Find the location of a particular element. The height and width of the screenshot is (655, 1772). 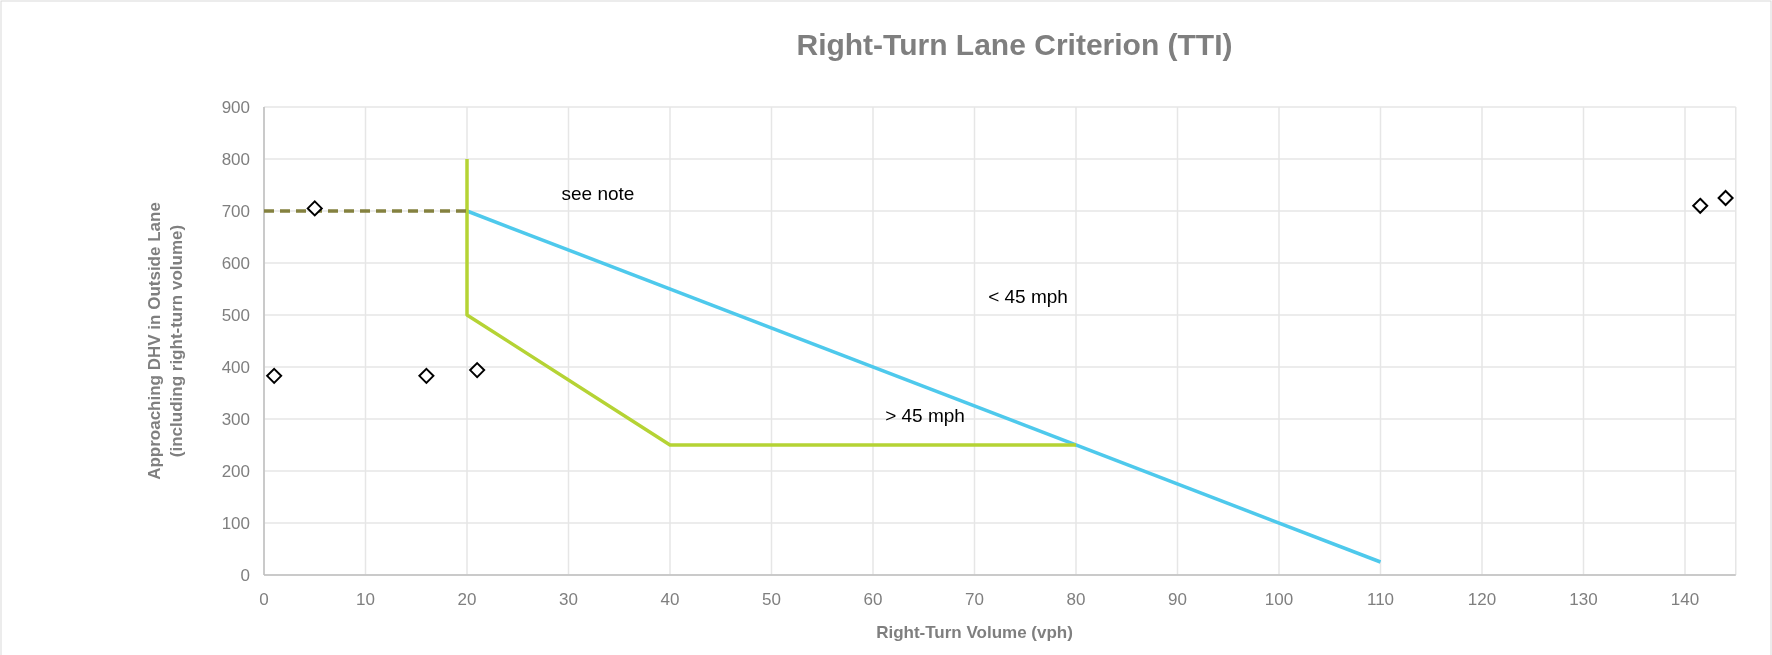

y-tick-label: 900 is located at coordinates (235, 107).